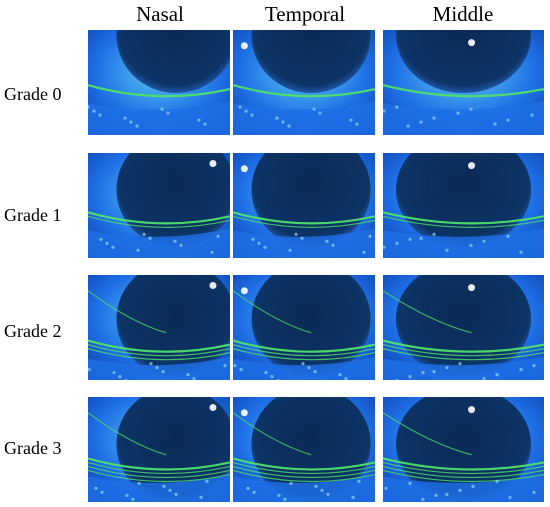  Describe the element at coordinates (159, 327) in the screenshot. I see `eye-image-grade-2-nasal` at that location.